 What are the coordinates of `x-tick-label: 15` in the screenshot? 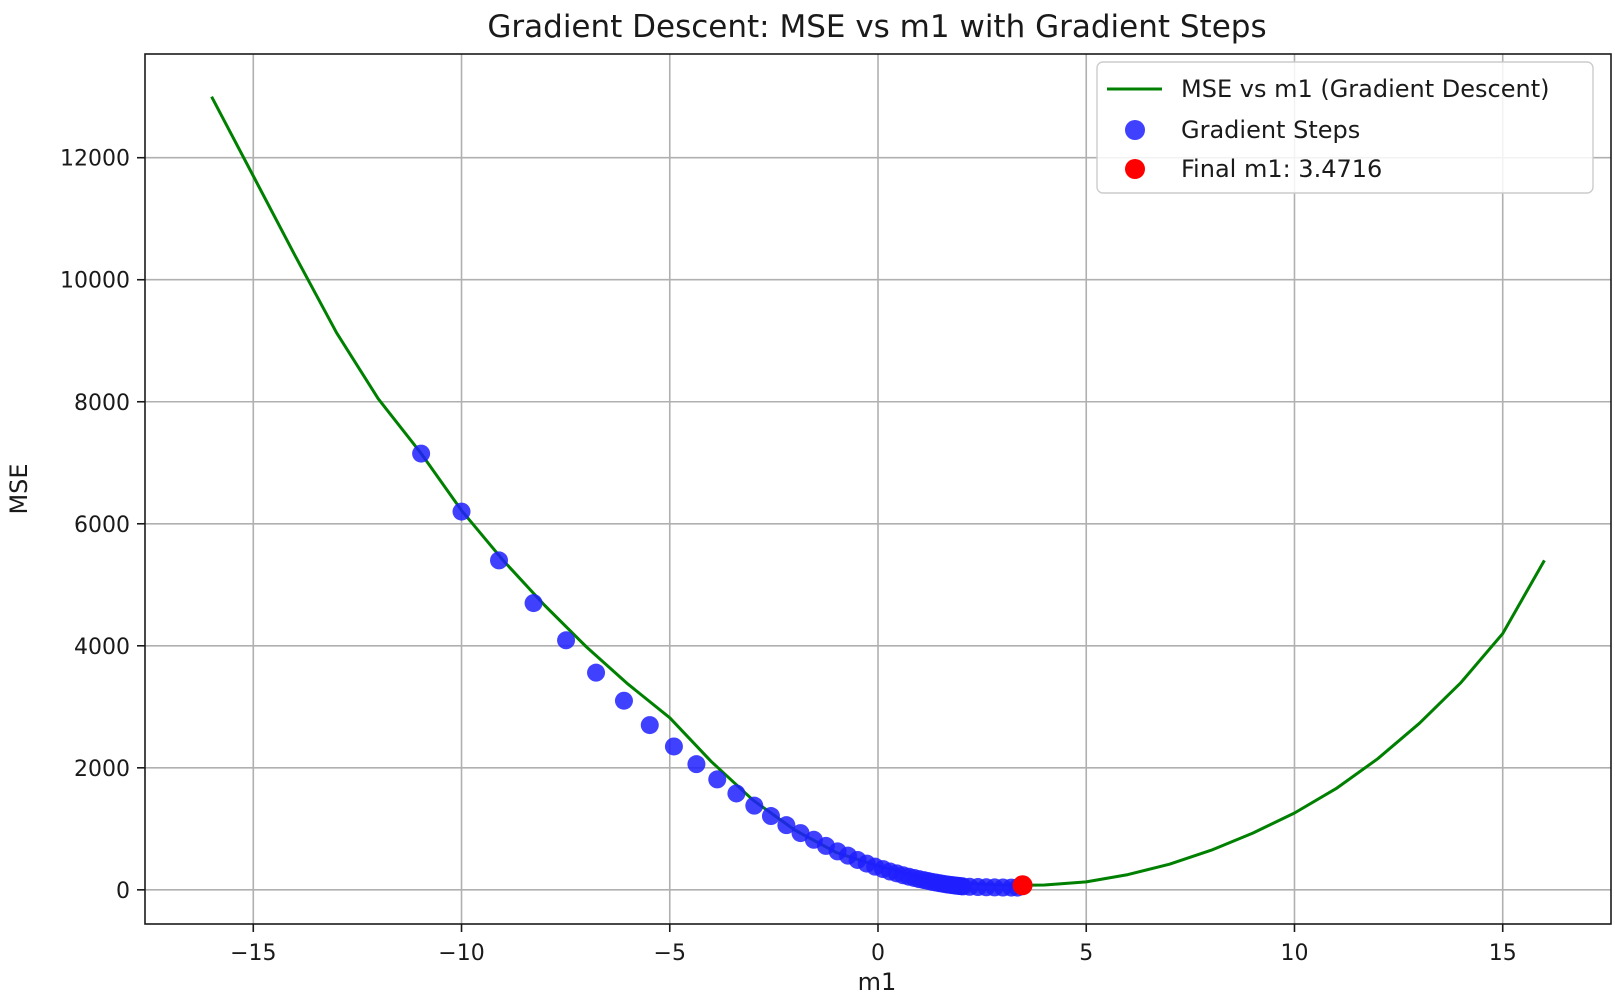 It's located at (1503, 953).